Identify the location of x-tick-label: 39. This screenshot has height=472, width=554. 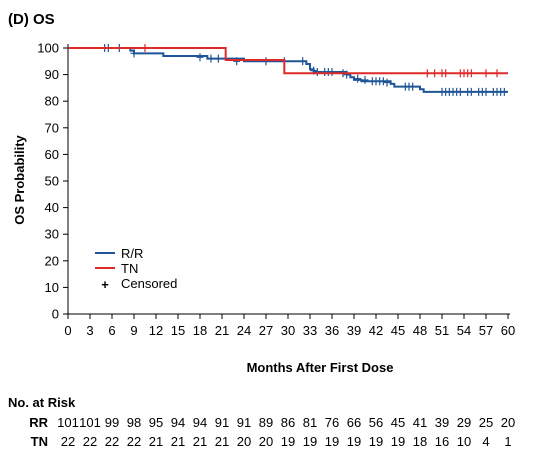
(354, 330).